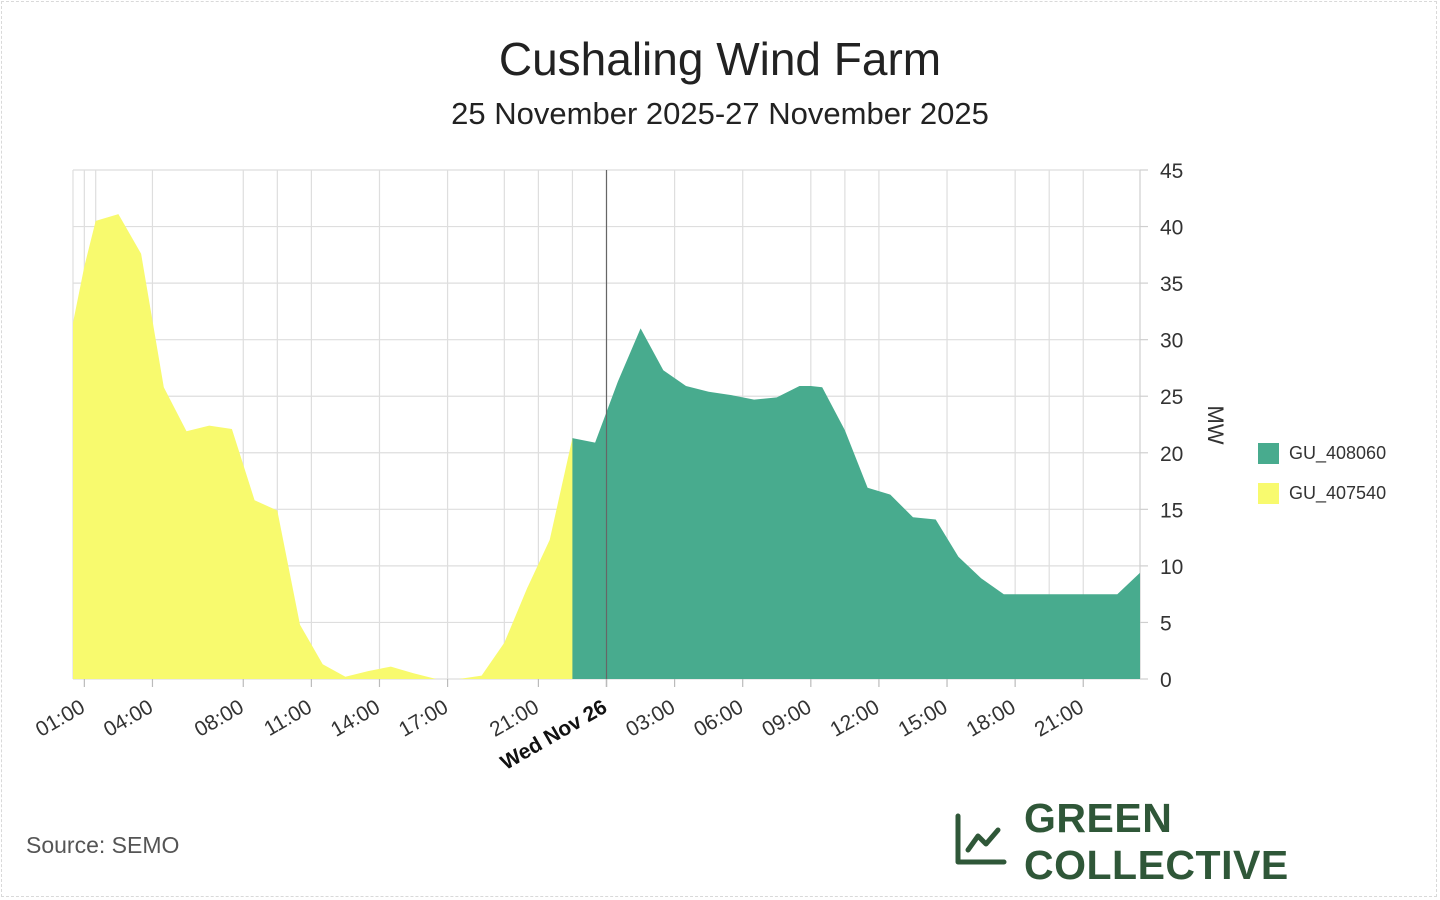 Image resolution: width=1440 pixels, height=900 pixels. I want to click on x-tick-label: 14:00, so click(355, 718).